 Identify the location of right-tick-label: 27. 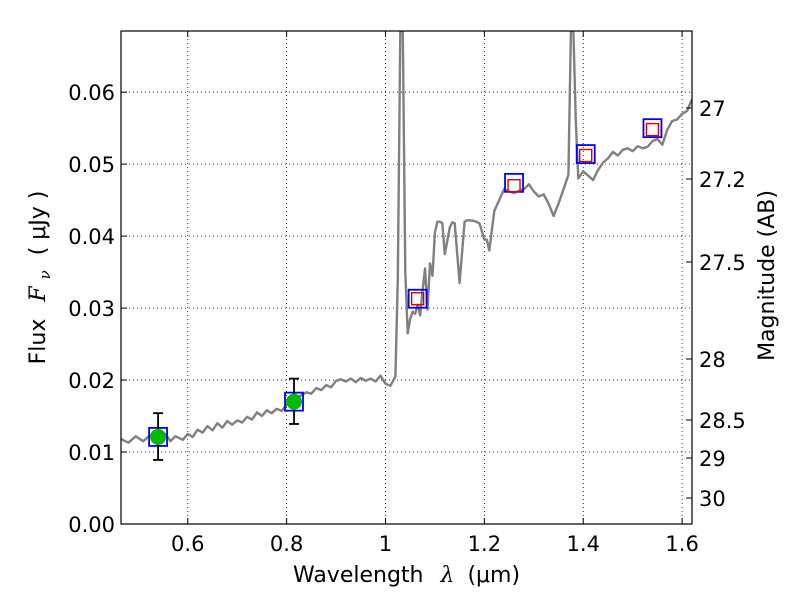
(712, 109).